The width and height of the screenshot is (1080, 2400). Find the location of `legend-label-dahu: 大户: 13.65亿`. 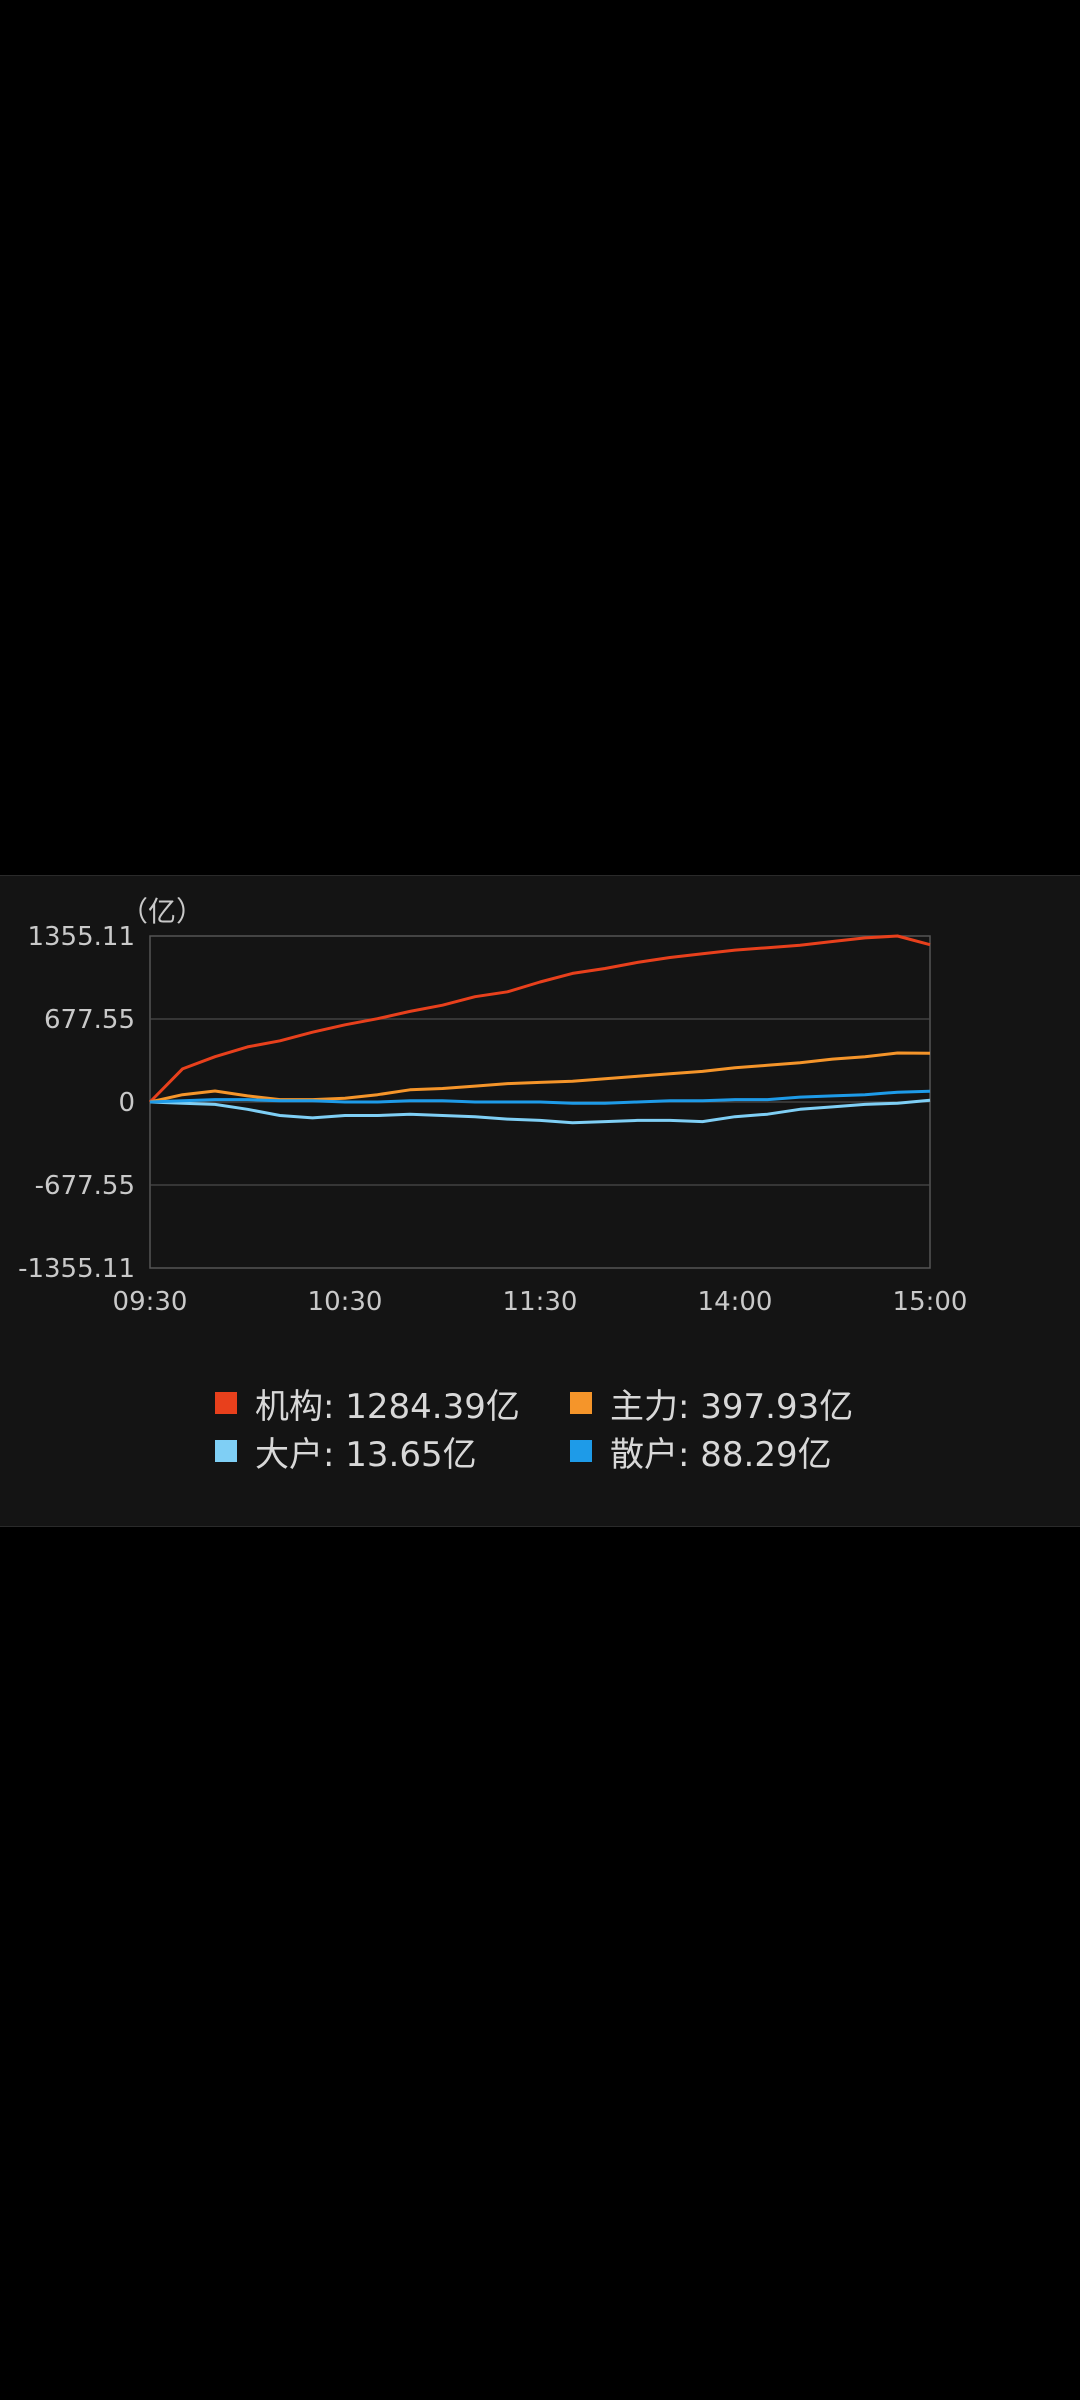

legend-label-dahu: 大户: 13.65亿 is located at coordinates (366, 1454).